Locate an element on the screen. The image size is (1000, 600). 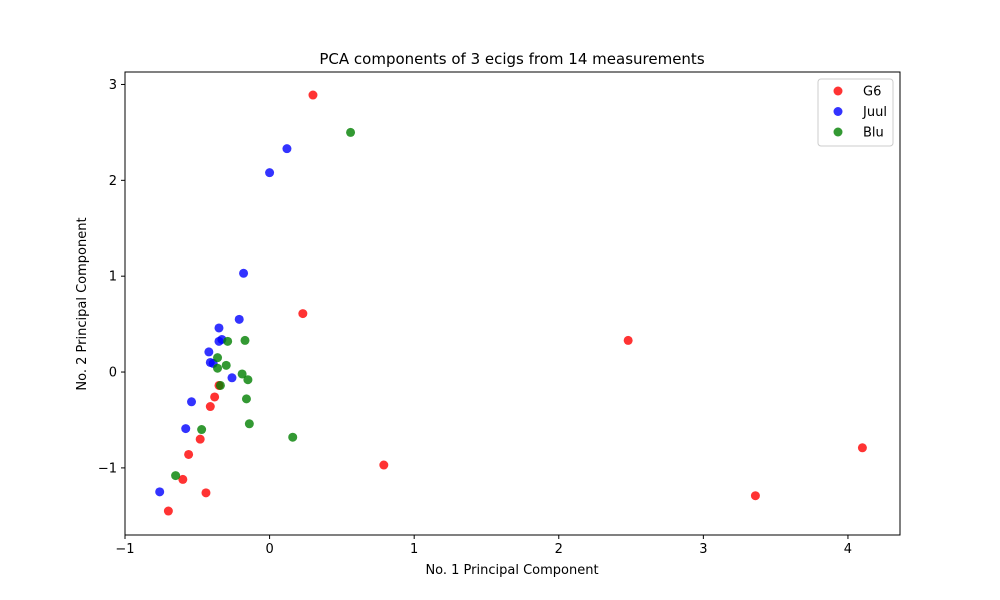
y-tick-label: 0 is located at coordinates (113, 373).